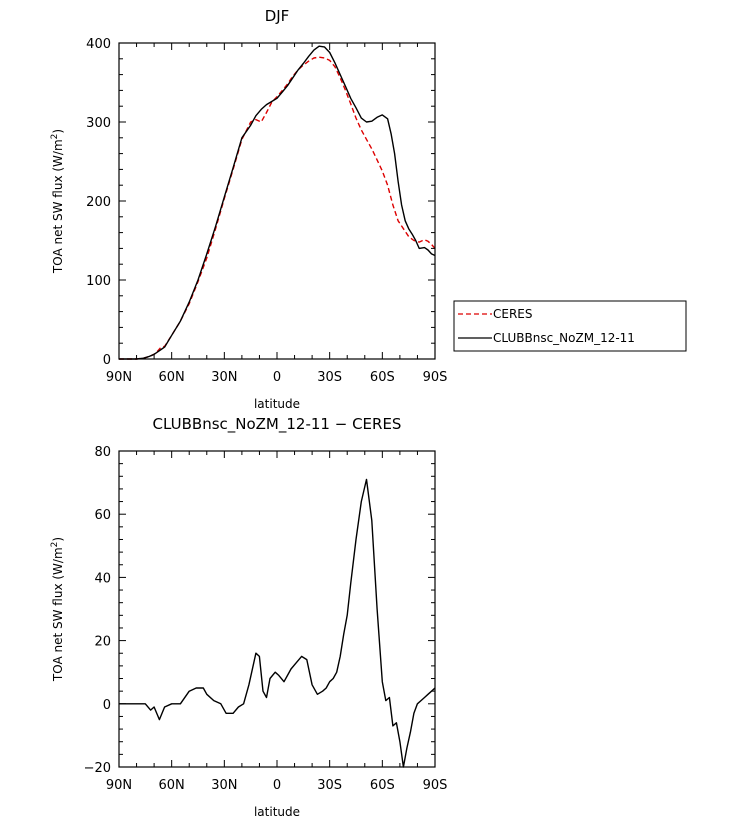  I want to click on top-x-tick-label: 60N, so click(172, 377).